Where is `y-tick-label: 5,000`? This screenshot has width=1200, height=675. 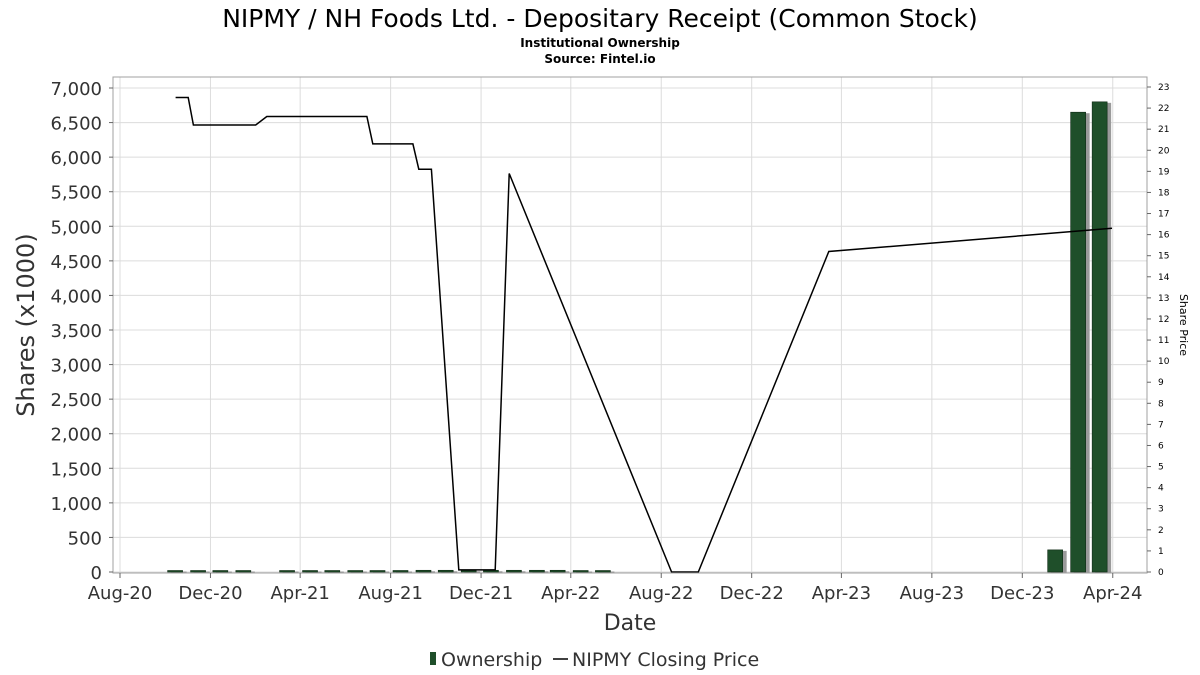
y-tick-label: 5,000 is located at coordinates (76, 227).